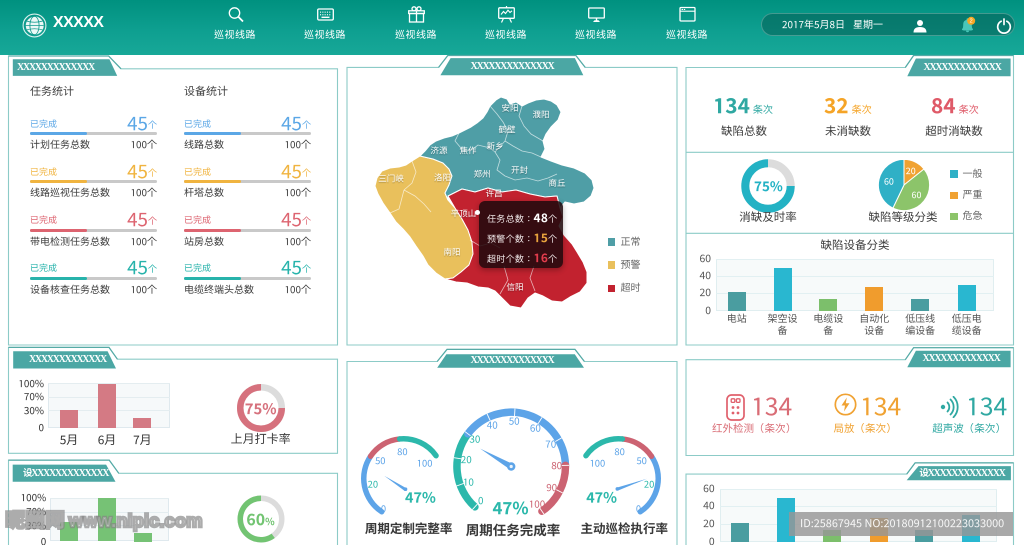  What do you see at coordinates (391, 179) in the screenshot?
I see `svg-text: 三门峡` at bounding box center [391, 179].